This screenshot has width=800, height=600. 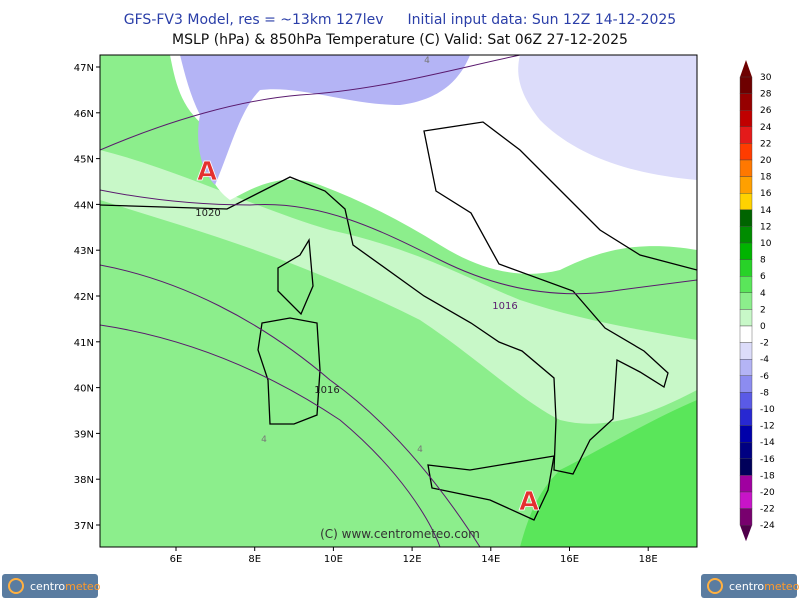 I want to click on colorbar-label: 24, so click(x=766, y=128).